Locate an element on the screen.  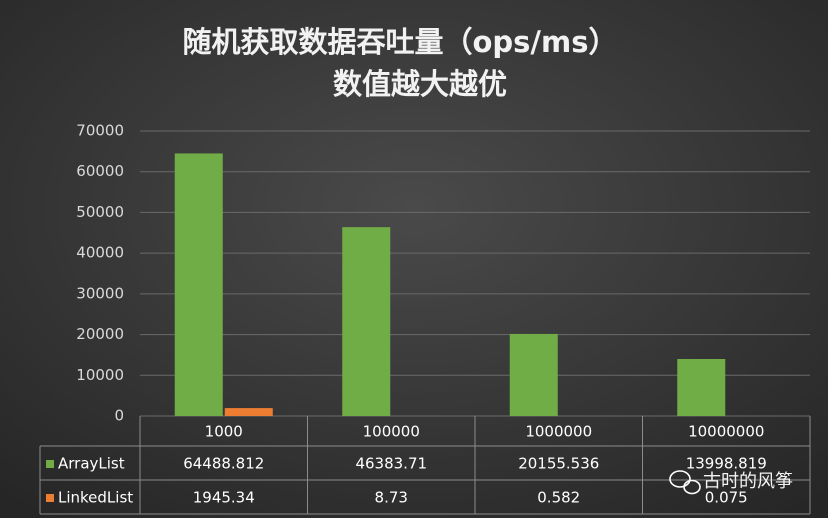
watermark-text: 古时的风筝 is located at coordinates (748, 481).